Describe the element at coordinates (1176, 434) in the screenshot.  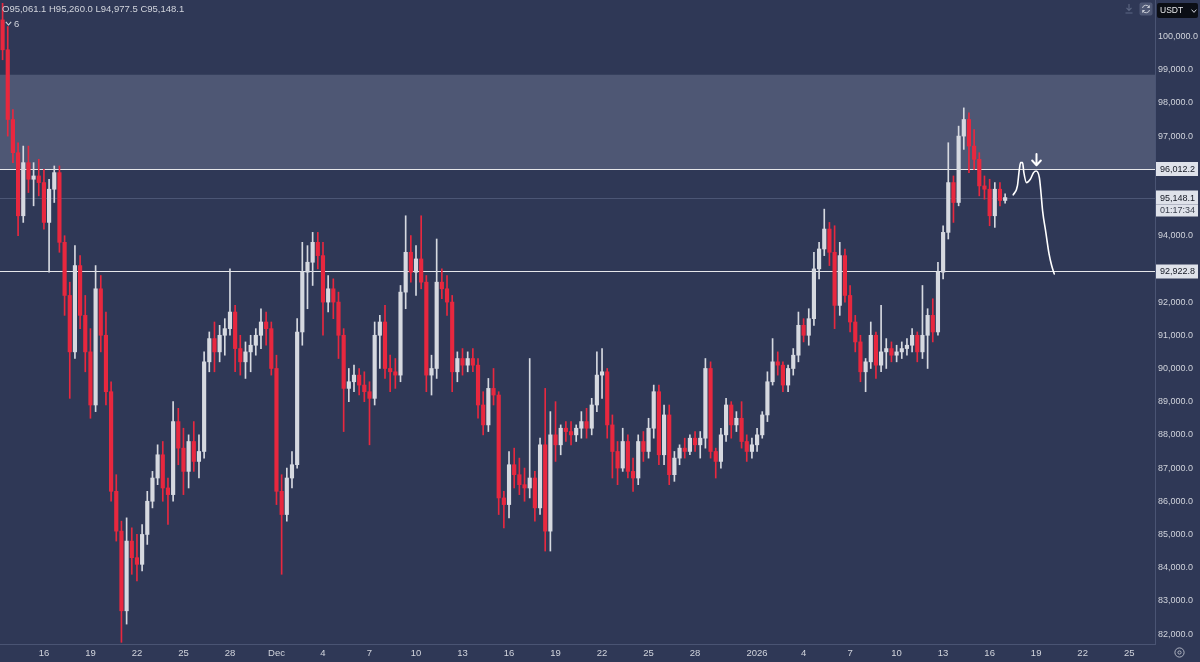
I see `y-tick-label: 88,000.0` at that location.